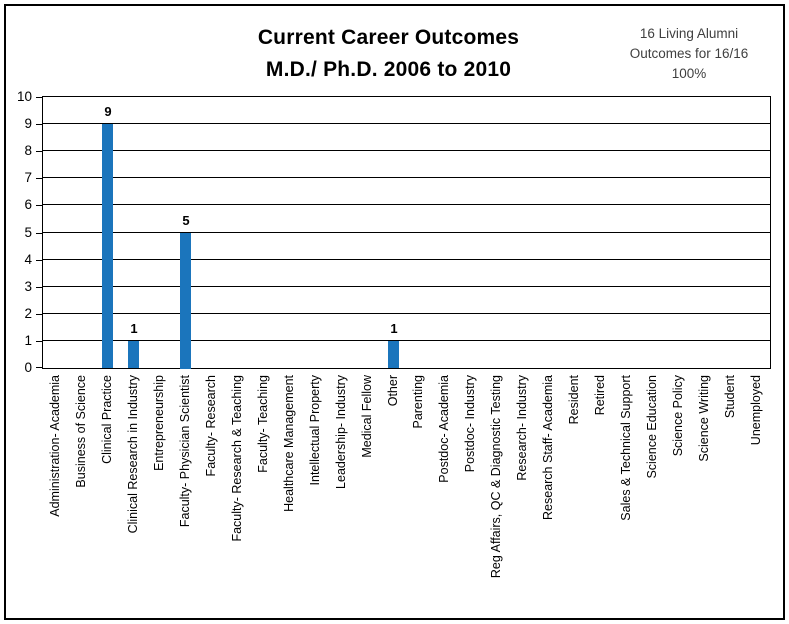 The image size is (789, 624). Describe the element at coordinates (315, 430) in the screenshot. I see `x-category-label: Intellectual Property` at that location.